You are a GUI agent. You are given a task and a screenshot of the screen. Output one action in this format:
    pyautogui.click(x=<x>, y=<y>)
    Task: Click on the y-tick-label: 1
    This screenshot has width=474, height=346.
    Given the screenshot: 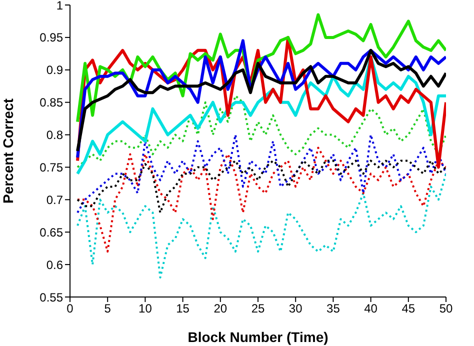 What is the action you would take?
    pyautogui.click(x=60, y=6)
    